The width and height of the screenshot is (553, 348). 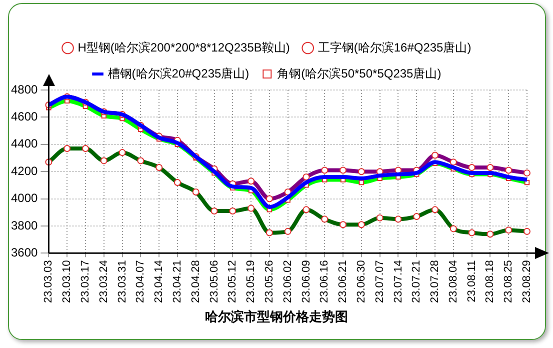 I want to click on x-tick-label: 23.05.06, so click(x=214, y=282).